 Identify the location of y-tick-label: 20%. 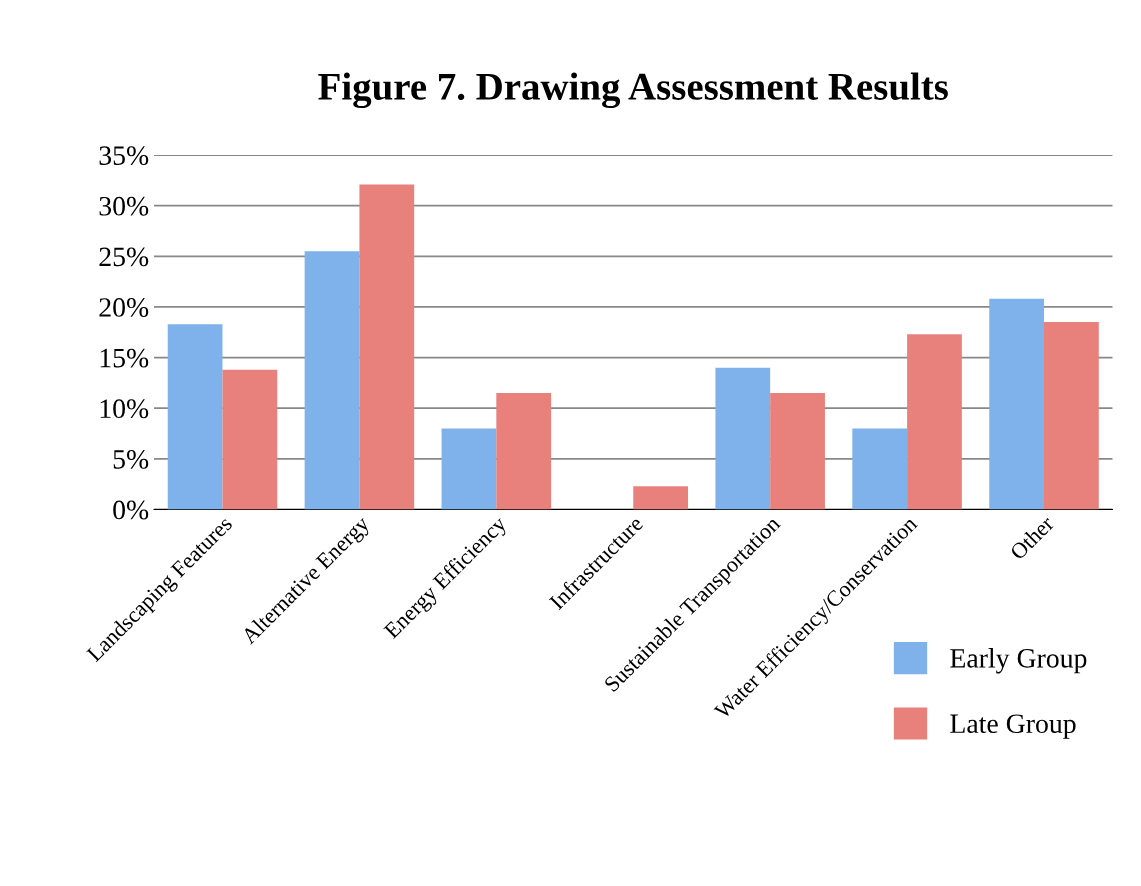
(124, 307).